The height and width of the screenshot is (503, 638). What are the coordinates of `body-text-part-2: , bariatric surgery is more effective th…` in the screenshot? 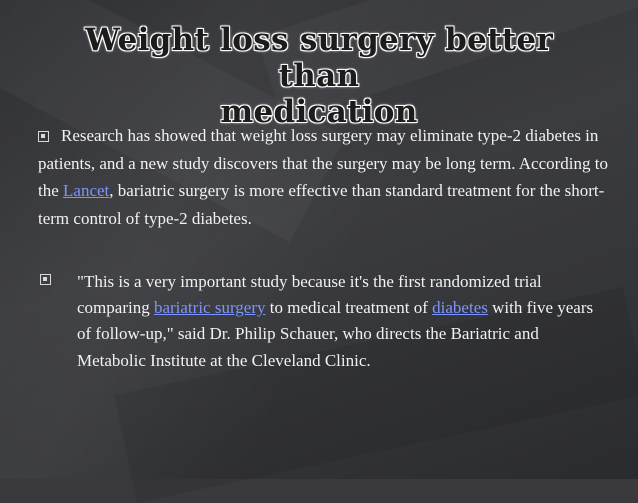 It's located at (321, 204).